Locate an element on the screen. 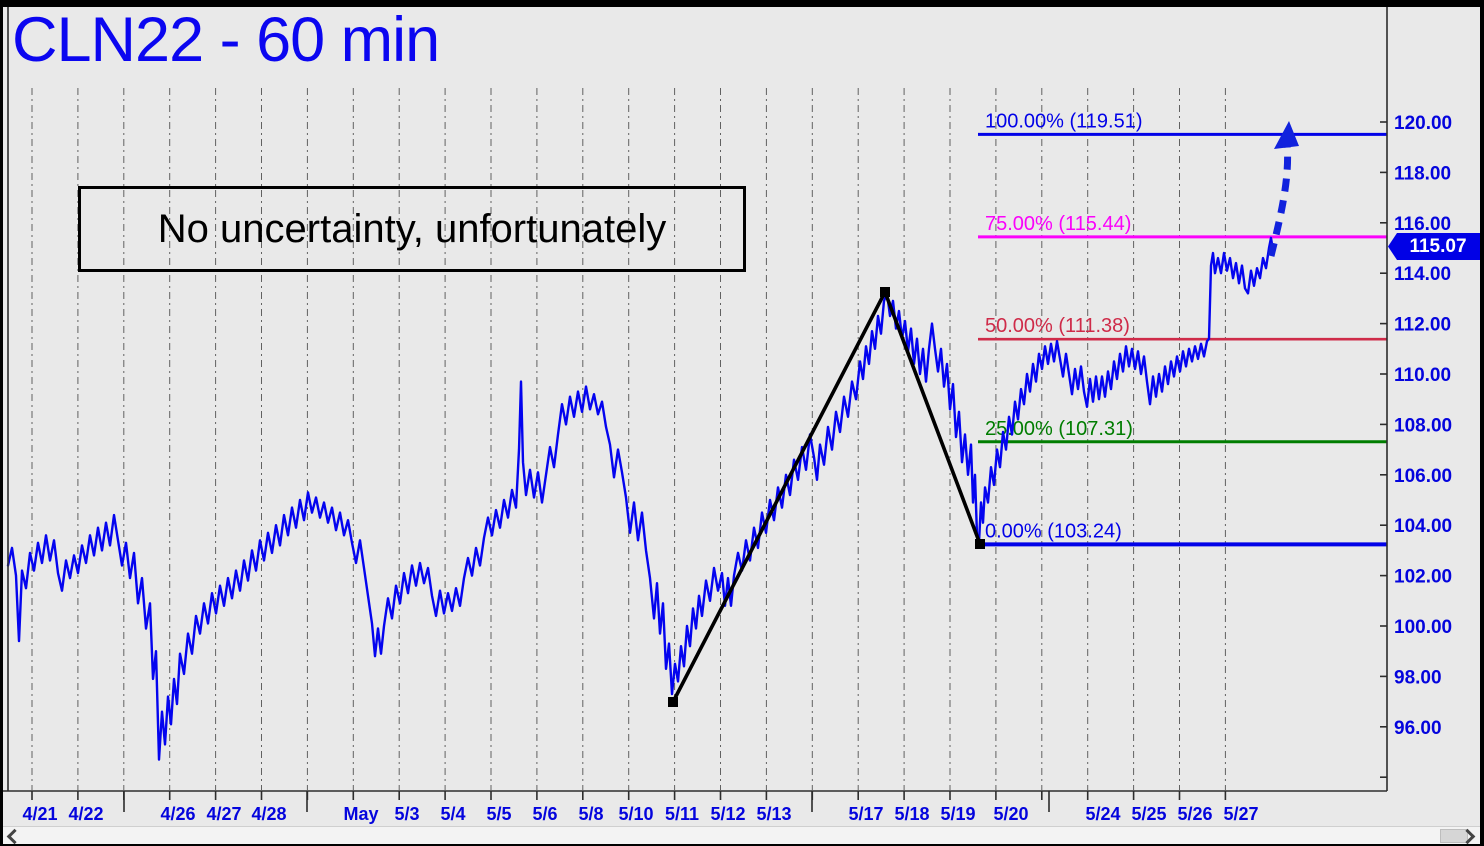  projection-arrow is located at coordinates (1283, 189).